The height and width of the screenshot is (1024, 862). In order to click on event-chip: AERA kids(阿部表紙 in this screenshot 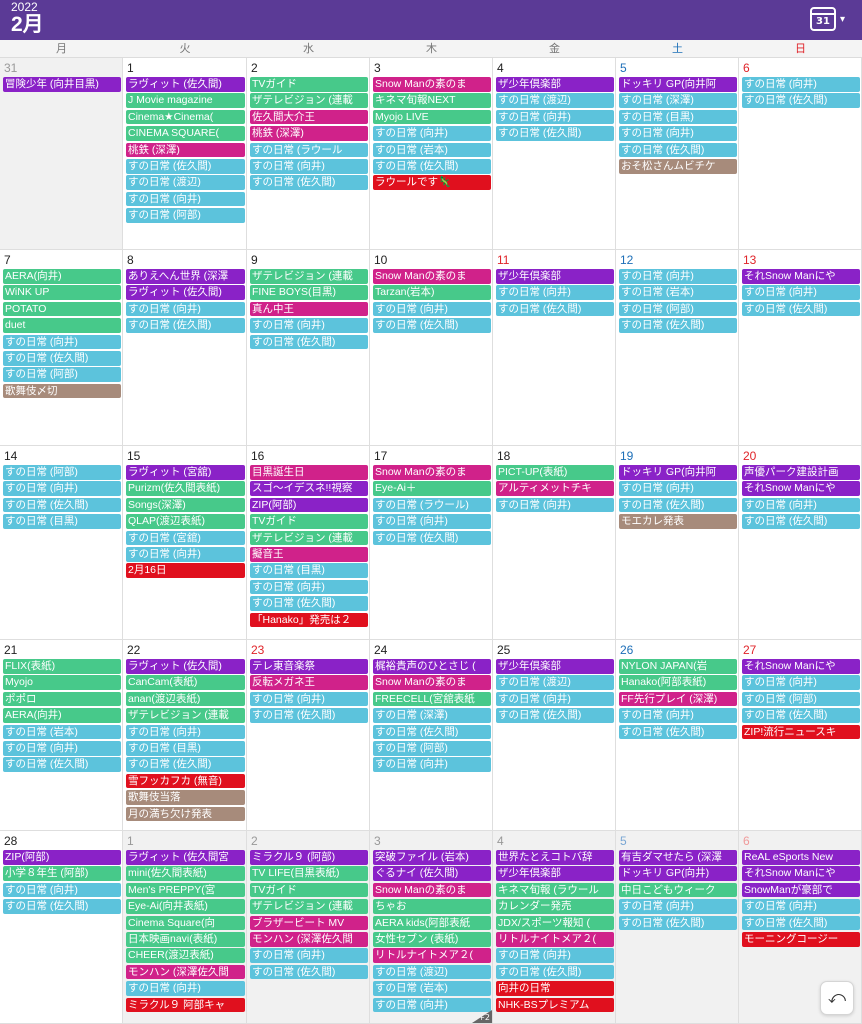, I will do `click(432, 923)`.